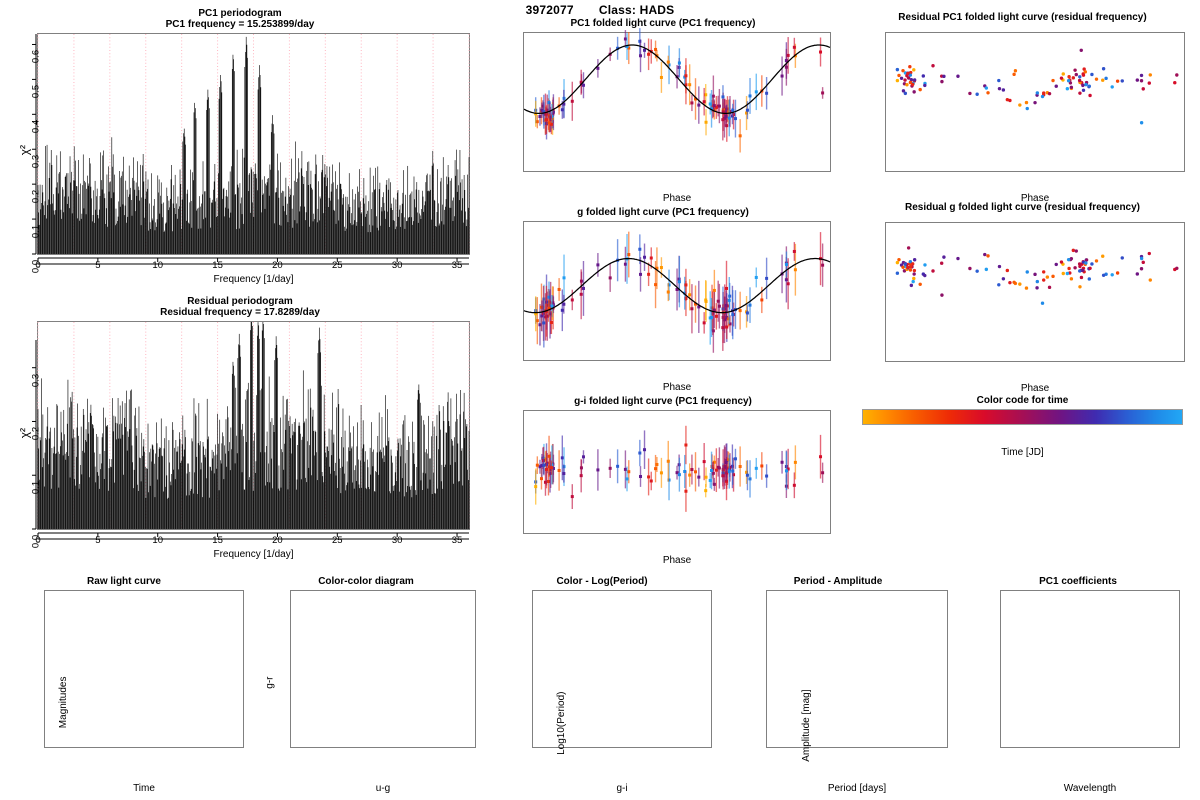 Image resolution: width=1200 pixels, height=800 pixels. I want to click on color-logperiod-title: Color - Log(Period), so click(602, 581).